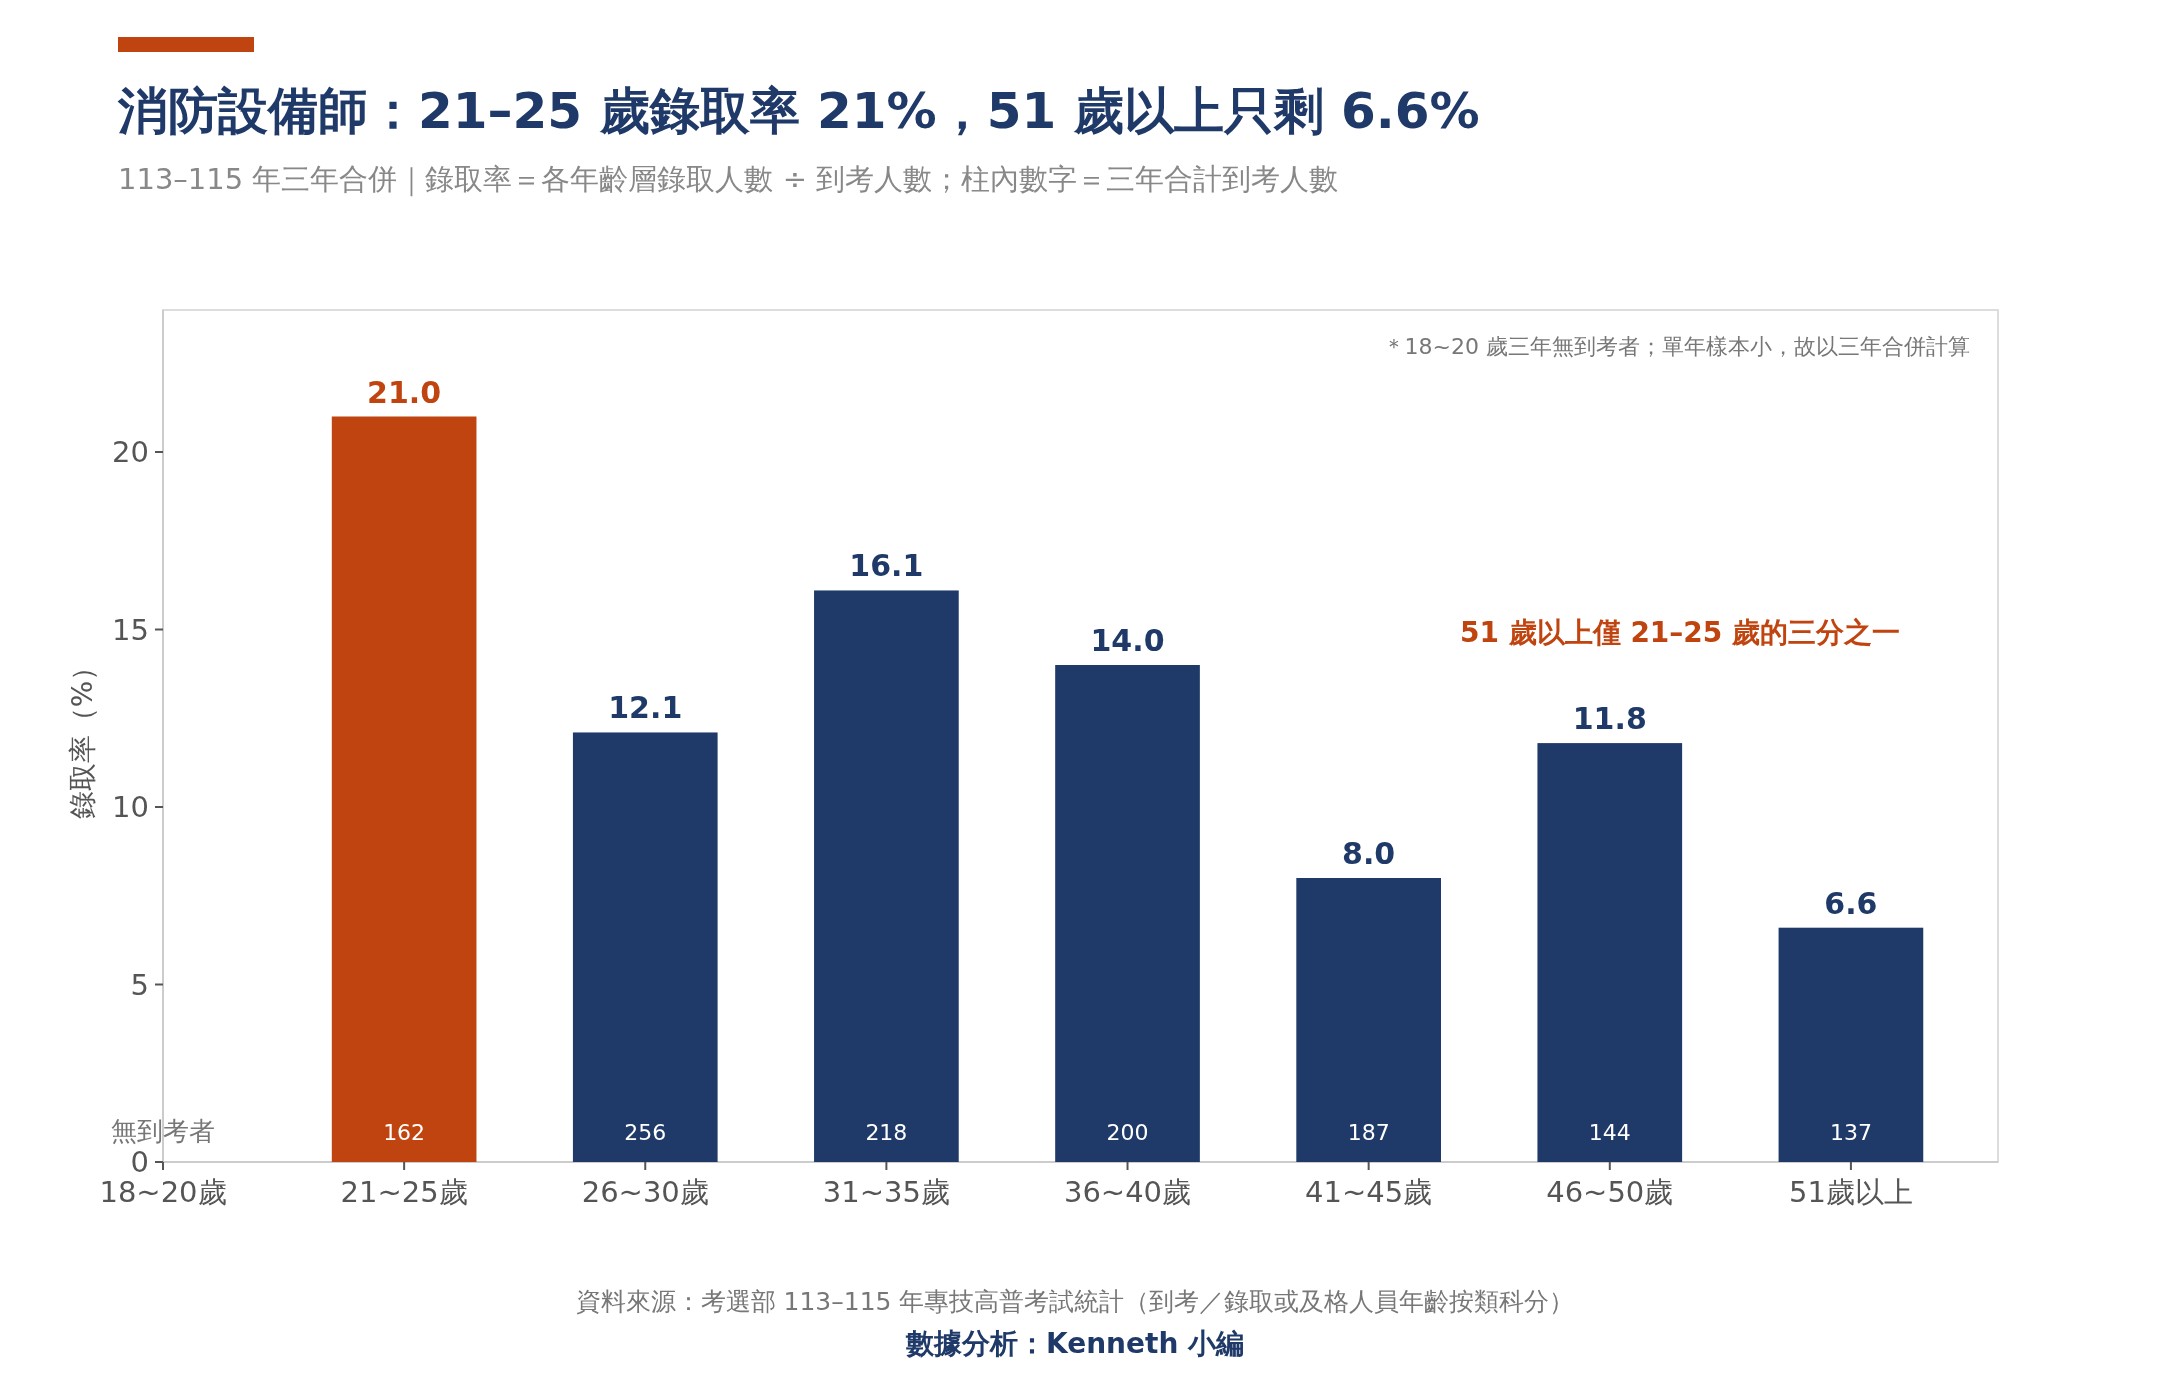 The height and width of the screenshot is (1376, 2160). What do you see at coordinates (1369, 1192) in the screenshot?
I see `x-tick-label: 41~45歲` at bounding box center [1369, 1192].